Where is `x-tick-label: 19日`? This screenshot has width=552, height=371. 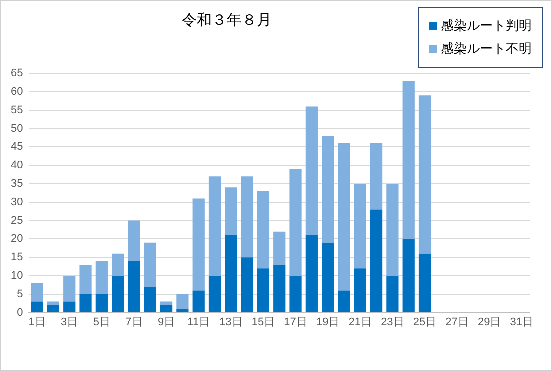
x-tick-label: 19日 is located at coordinates (328, 322).